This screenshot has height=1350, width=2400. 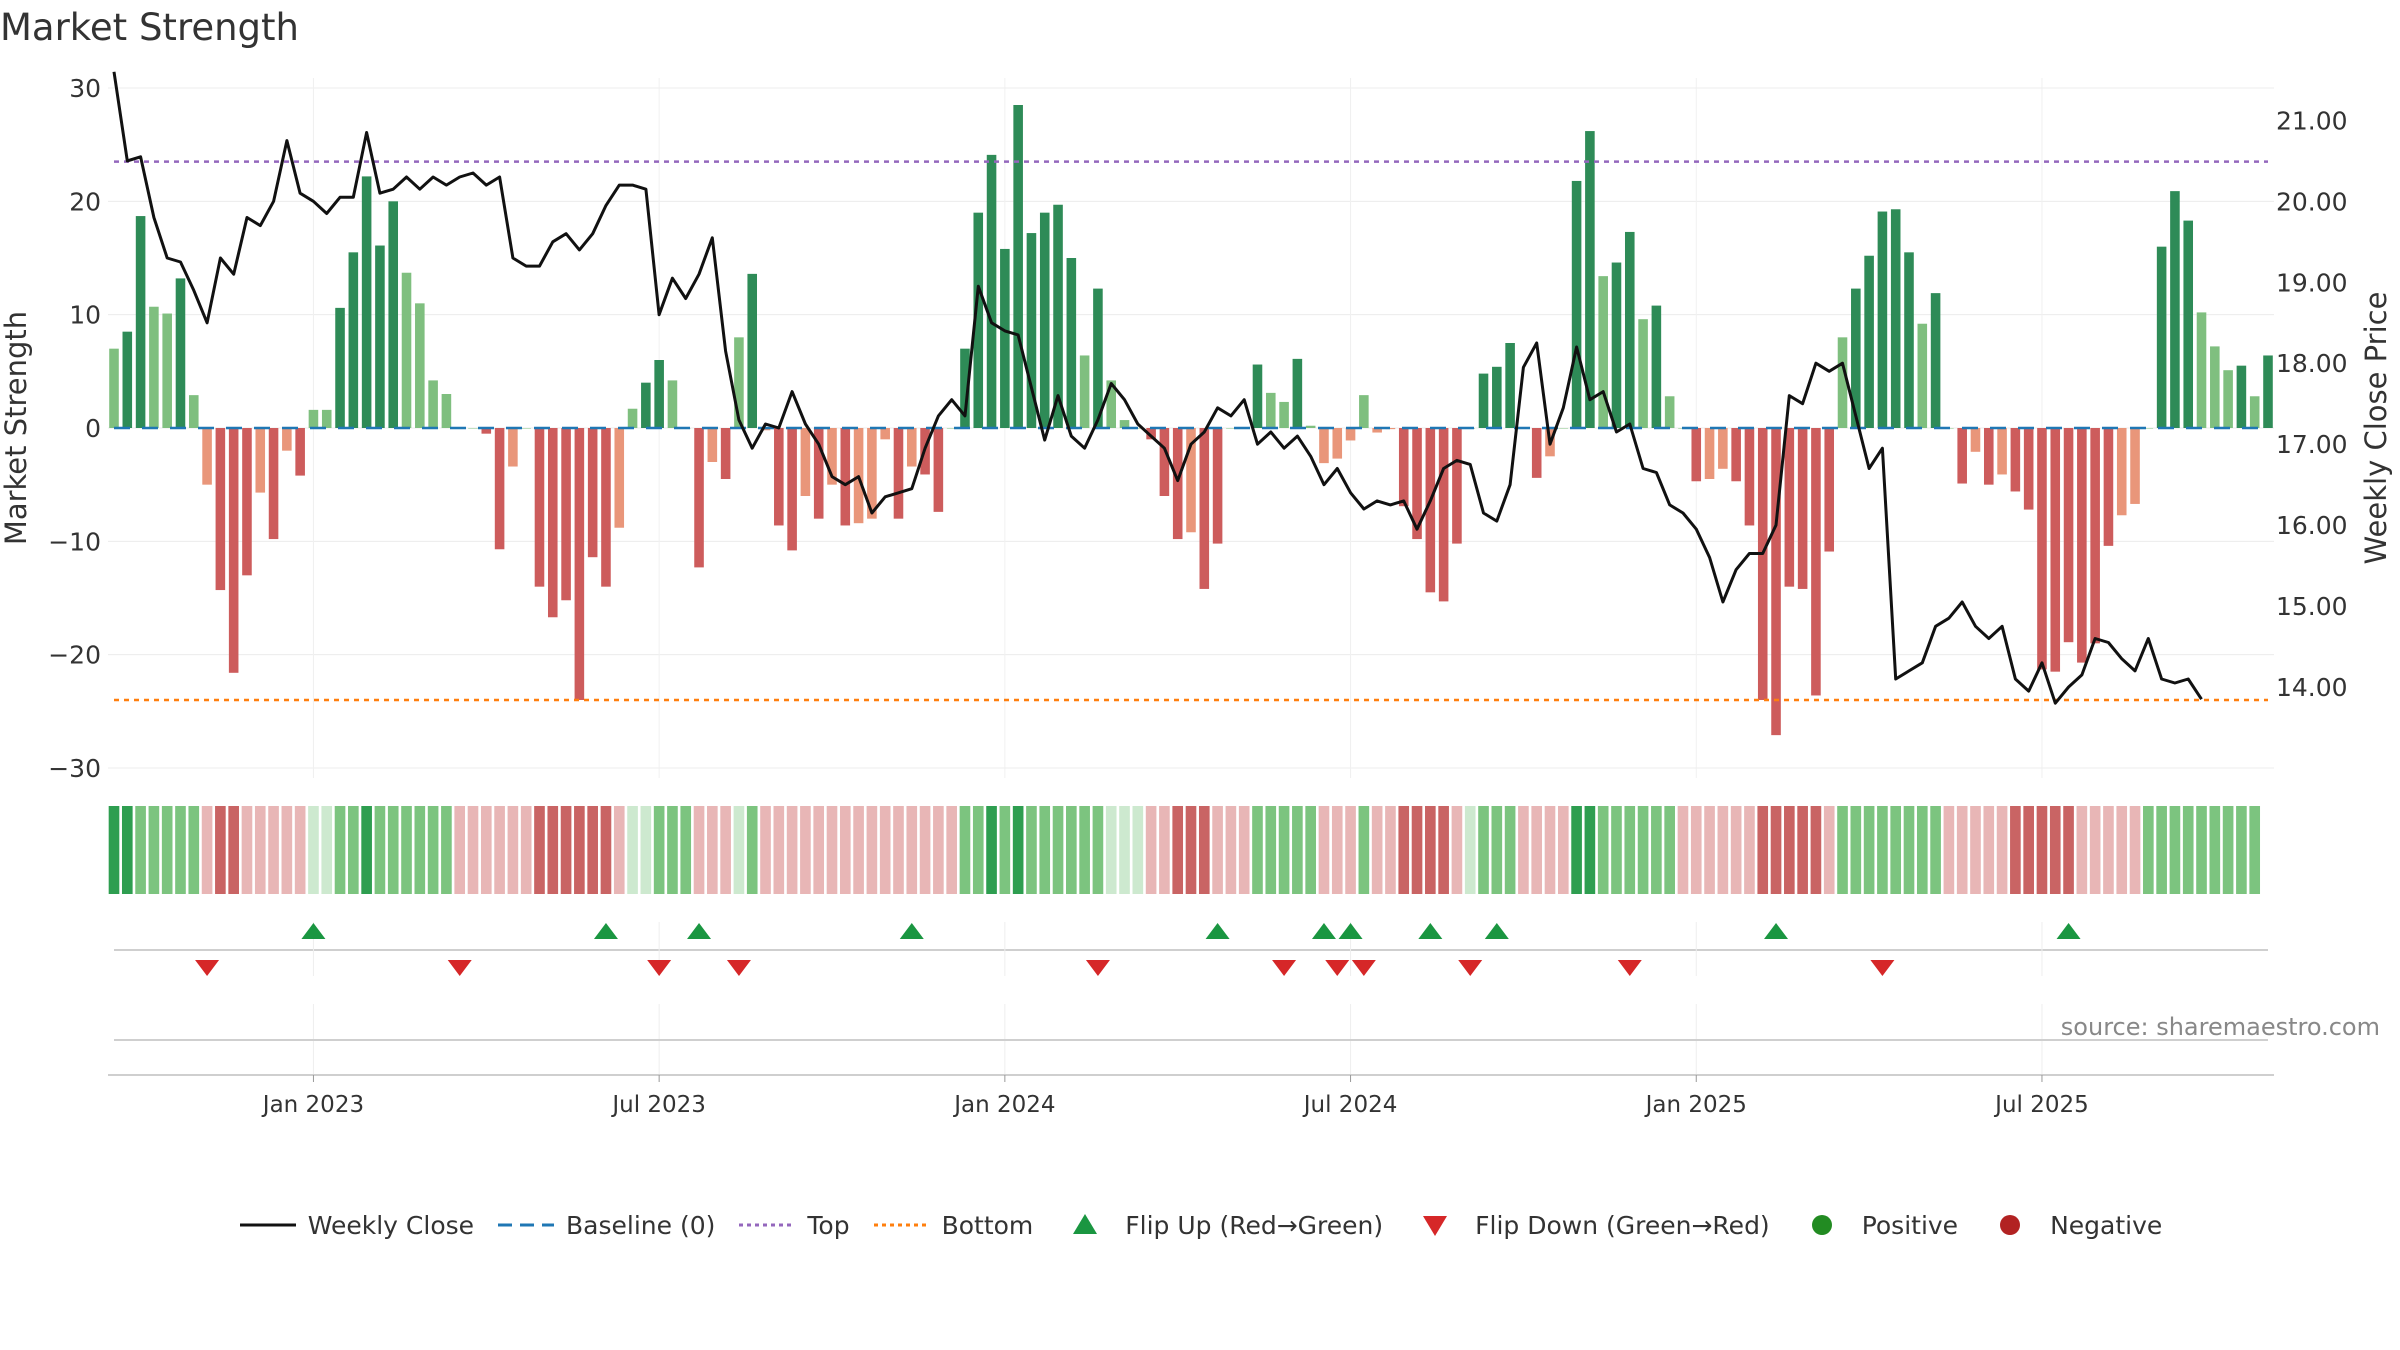 I want to click on y-right-tick-label: 16.00, so click(x=2312, y=525).